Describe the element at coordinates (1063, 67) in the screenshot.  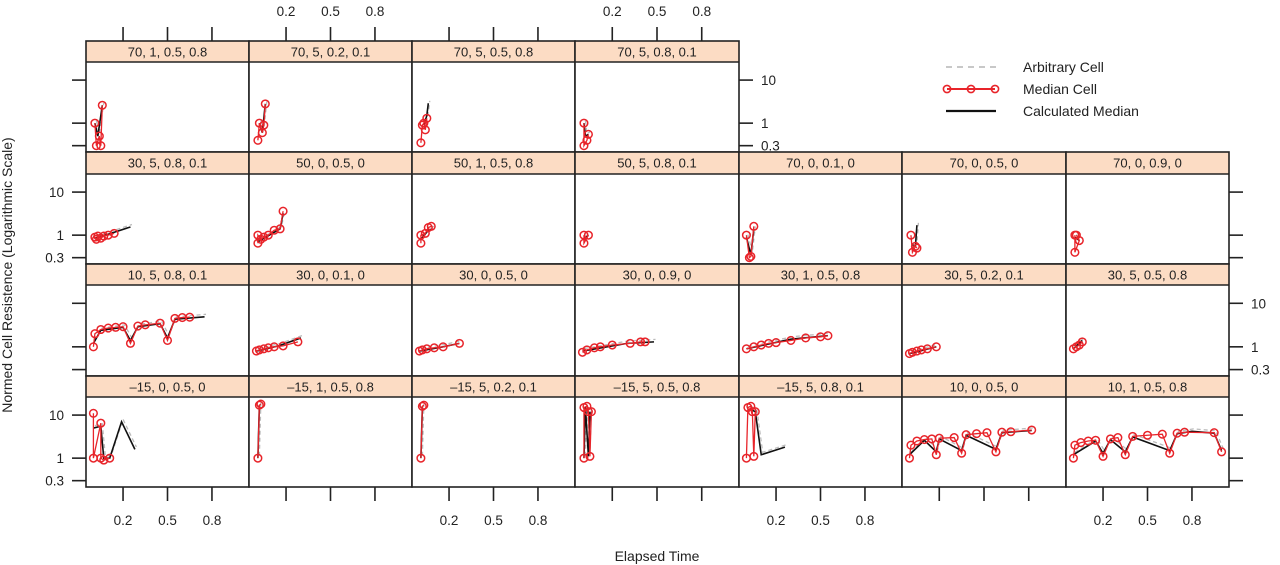
I see `legend-label-arbitrary-cell: Arbitrary Cell` at that location.